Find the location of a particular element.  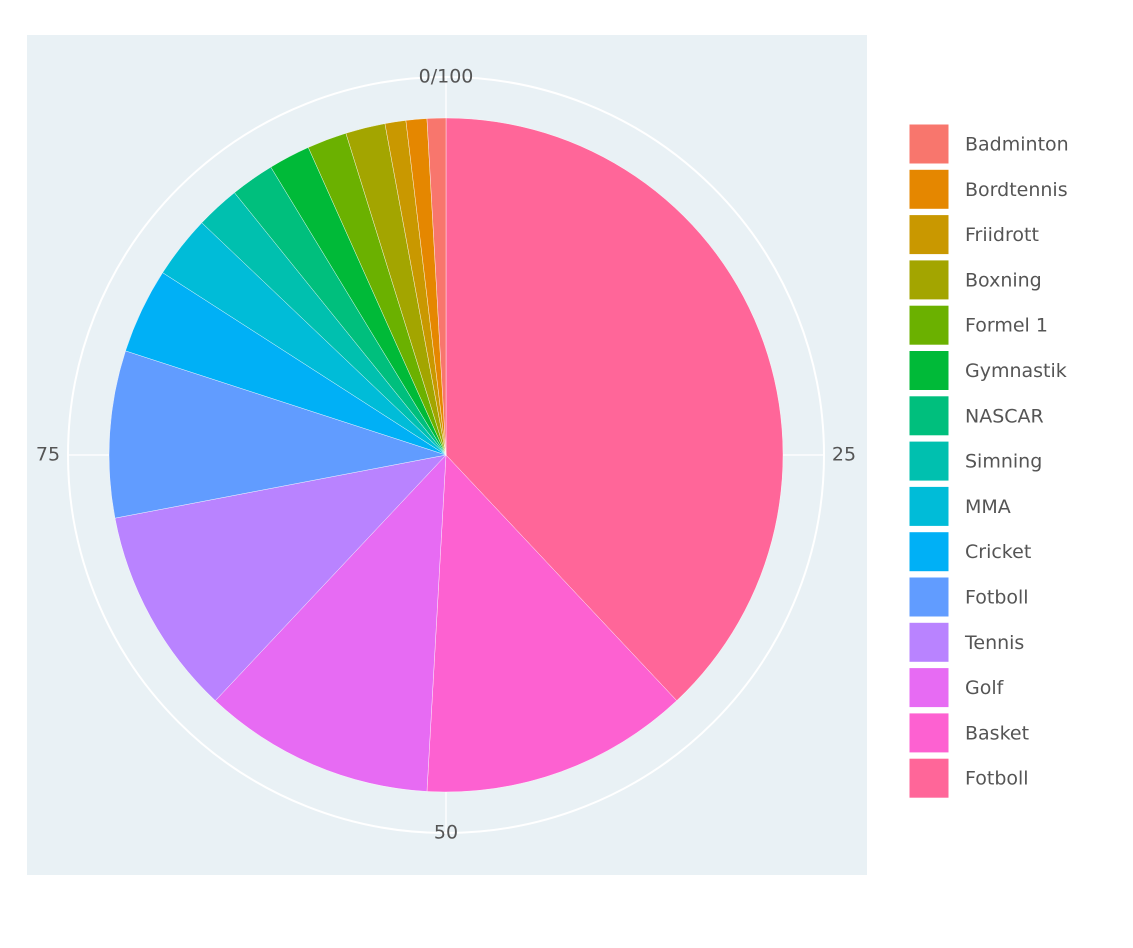

angular-tick-label: 0/100 is located at coordinates (446, 77).